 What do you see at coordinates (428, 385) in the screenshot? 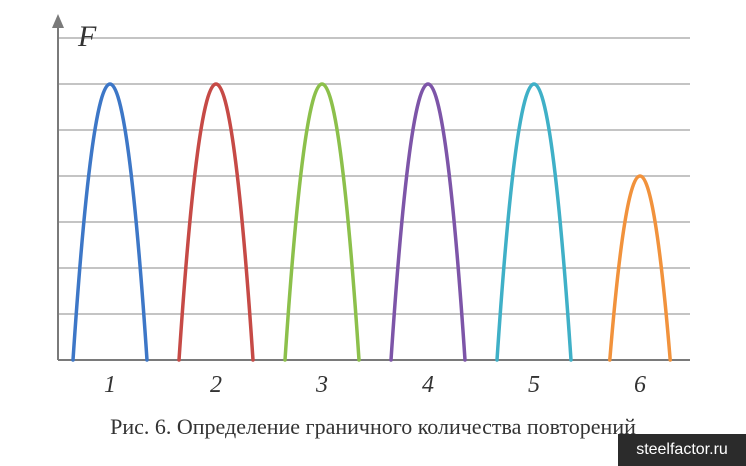
I see `category-label: 4` at bounding box center [428, 385].